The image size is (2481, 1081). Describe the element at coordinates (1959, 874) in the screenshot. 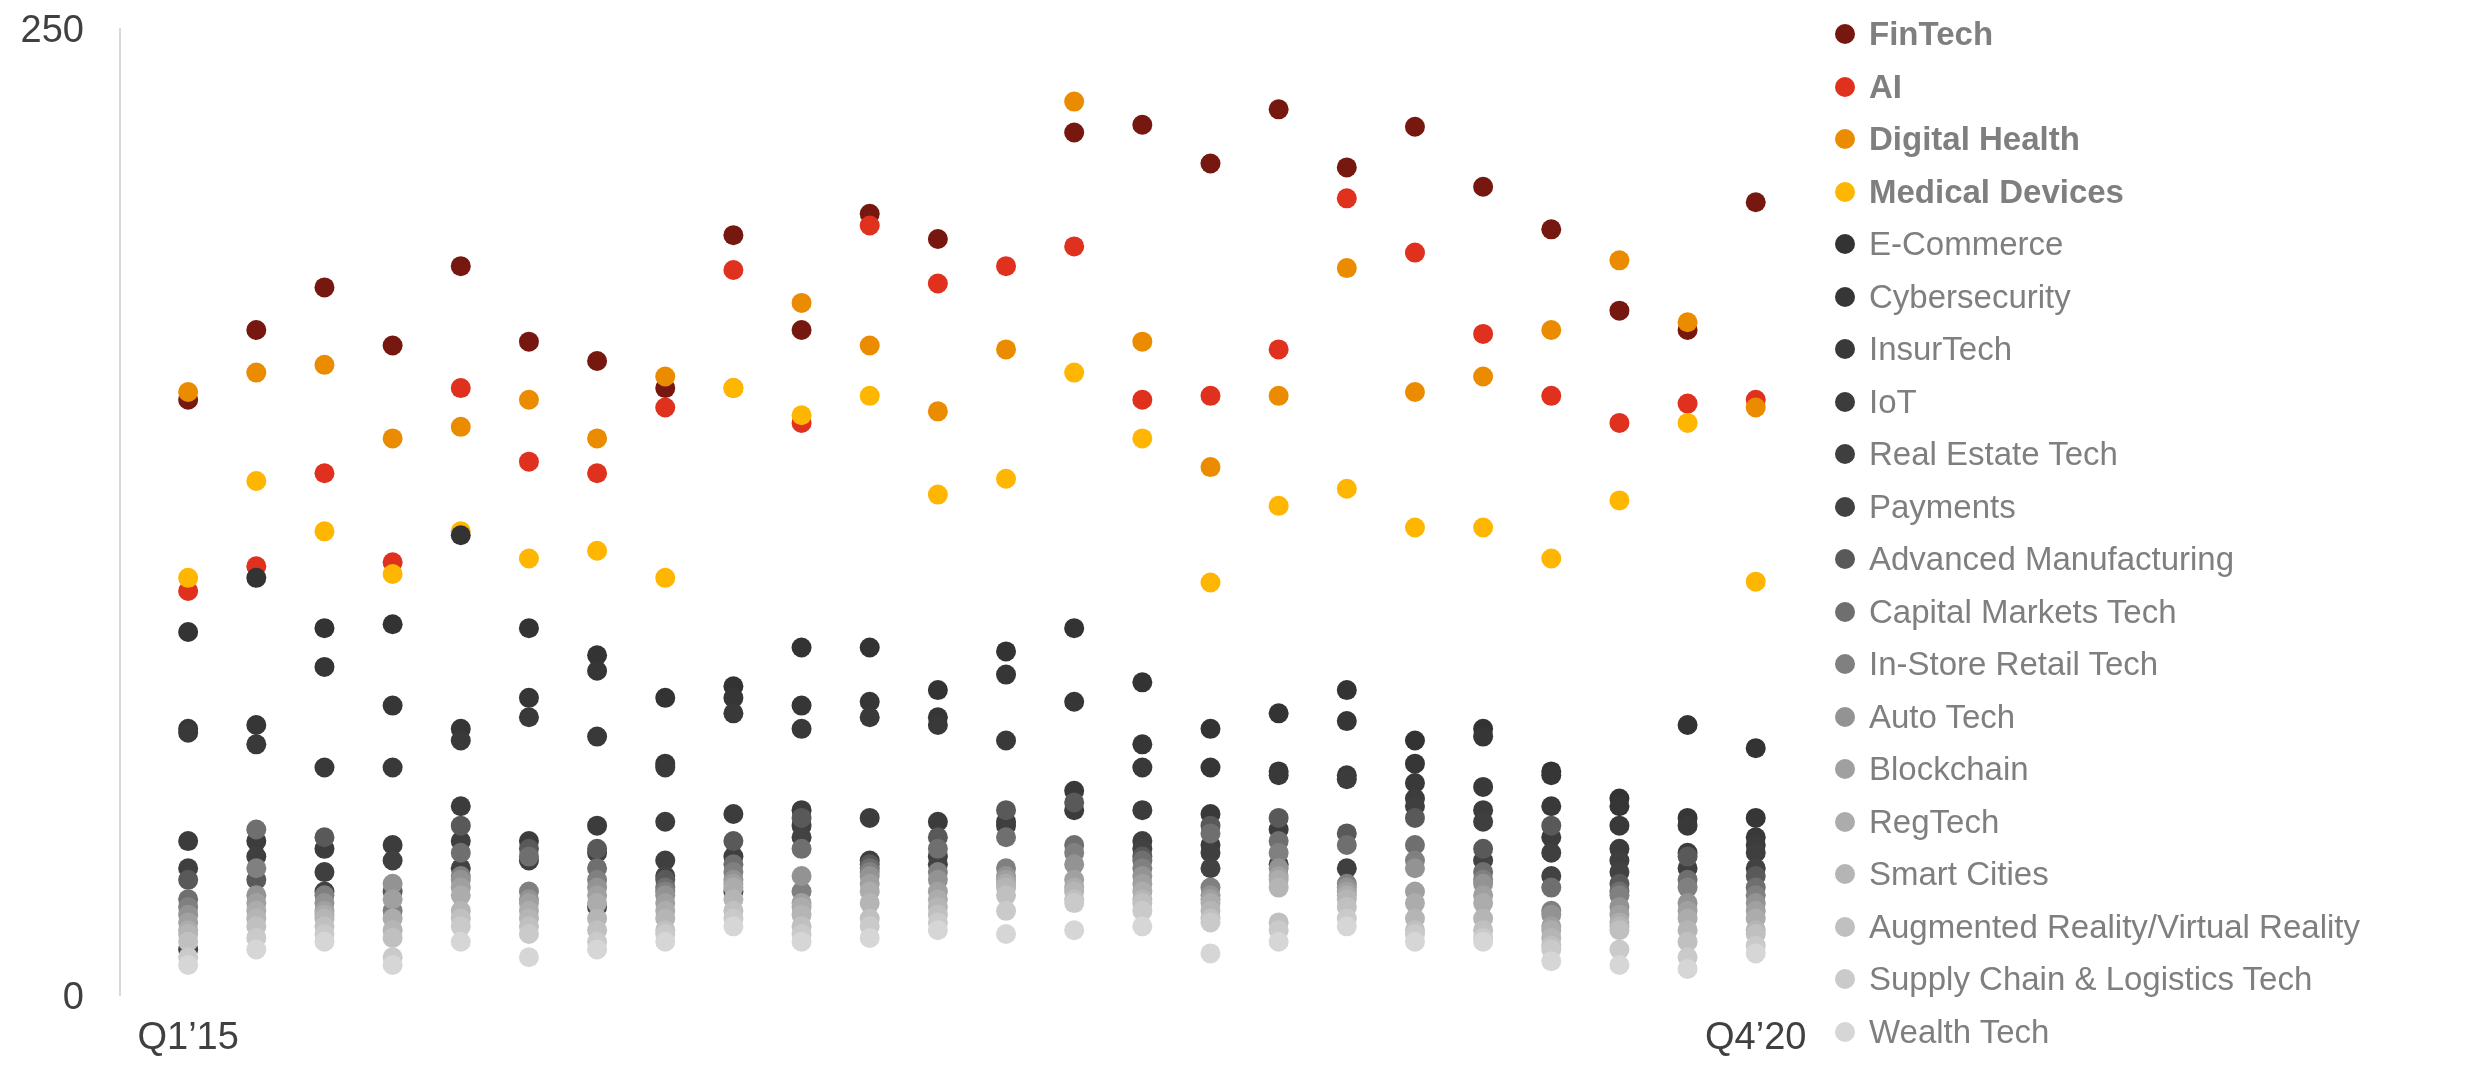

I see `legend-label: Smart Cities` at that location.